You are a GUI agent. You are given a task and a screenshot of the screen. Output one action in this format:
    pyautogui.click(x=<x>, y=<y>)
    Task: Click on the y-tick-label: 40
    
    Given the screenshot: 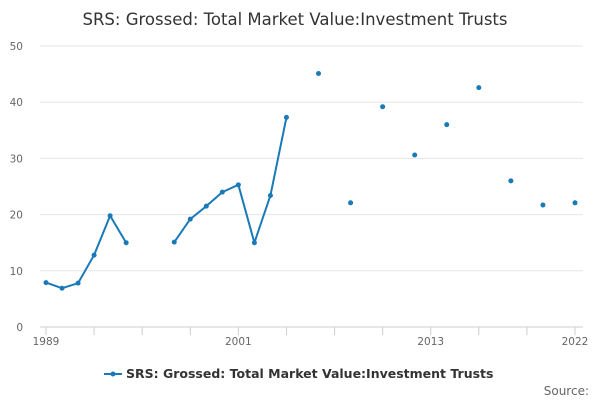 What is the action you would take?
    pyautogui.click(x=16, y=103)
    